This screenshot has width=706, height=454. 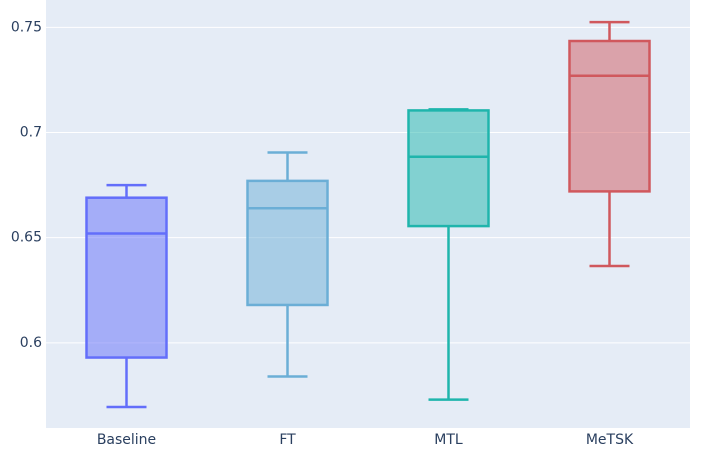 I want to click on box-ft, so click(x=287, y=264).